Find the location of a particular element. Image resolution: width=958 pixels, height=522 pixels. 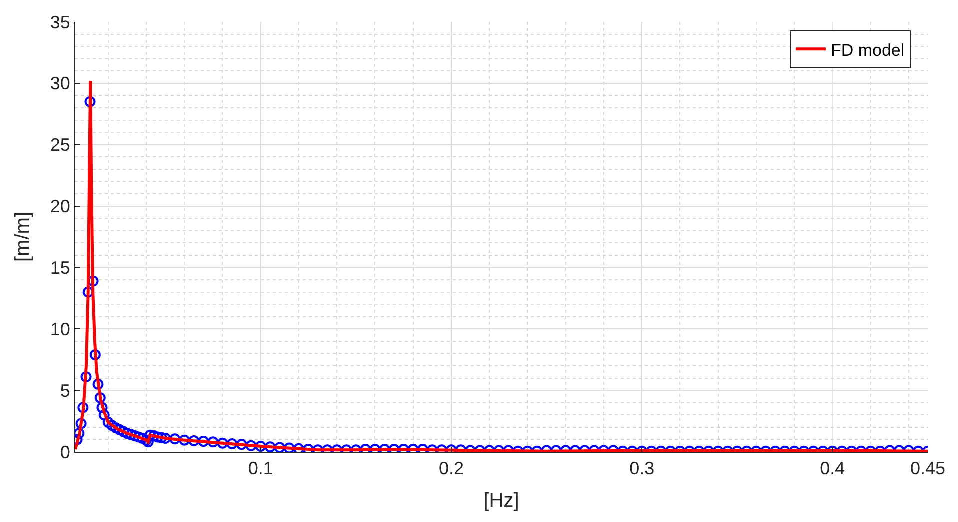

y-tick-label: 25 is located at coordinates (60, 145).